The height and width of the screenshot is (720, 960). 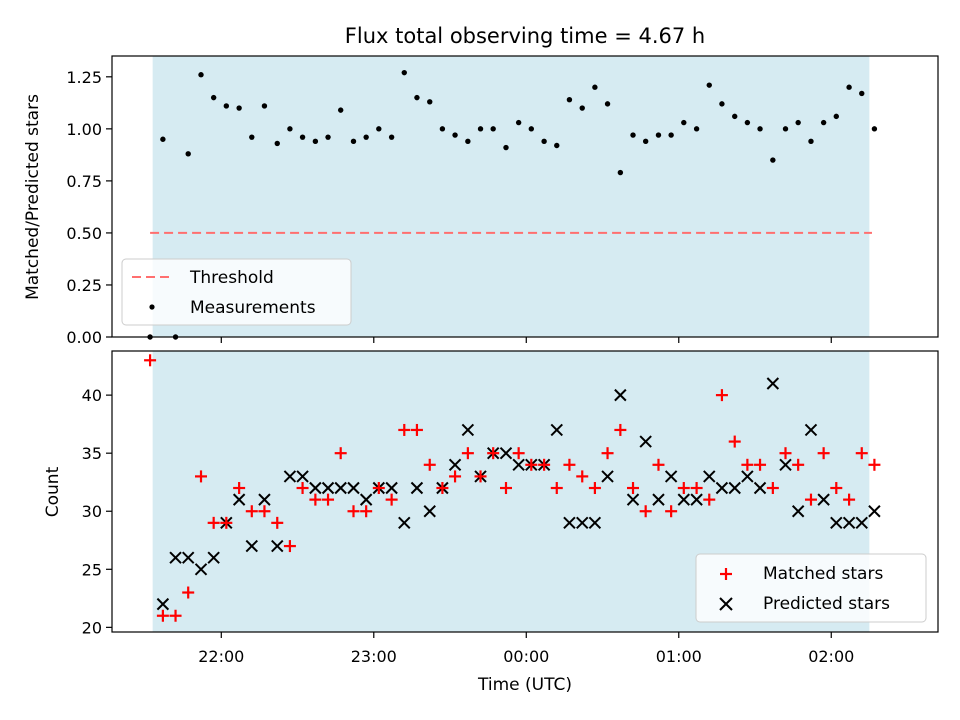 What do you see at coordinates (231, 278) in the screenshot?
I see `legend-threshold-label: Threshold` at bounding box center [231, 278].